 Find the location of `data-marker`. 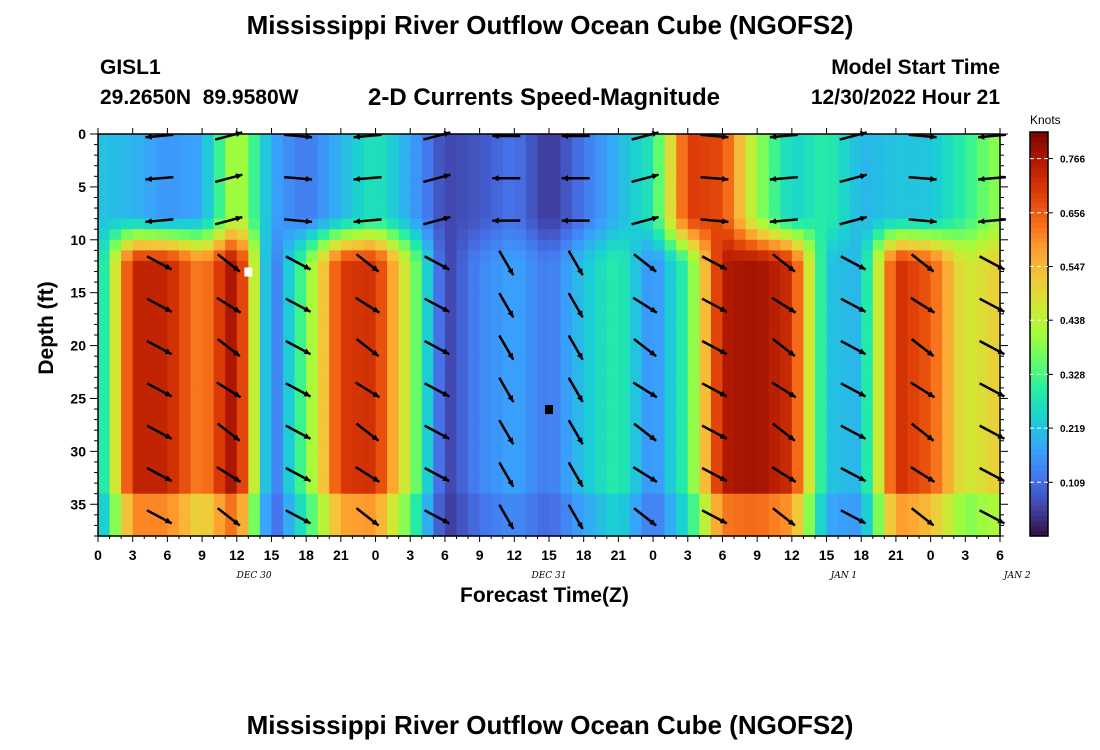

data-marker is located at coordinates (248, 272).